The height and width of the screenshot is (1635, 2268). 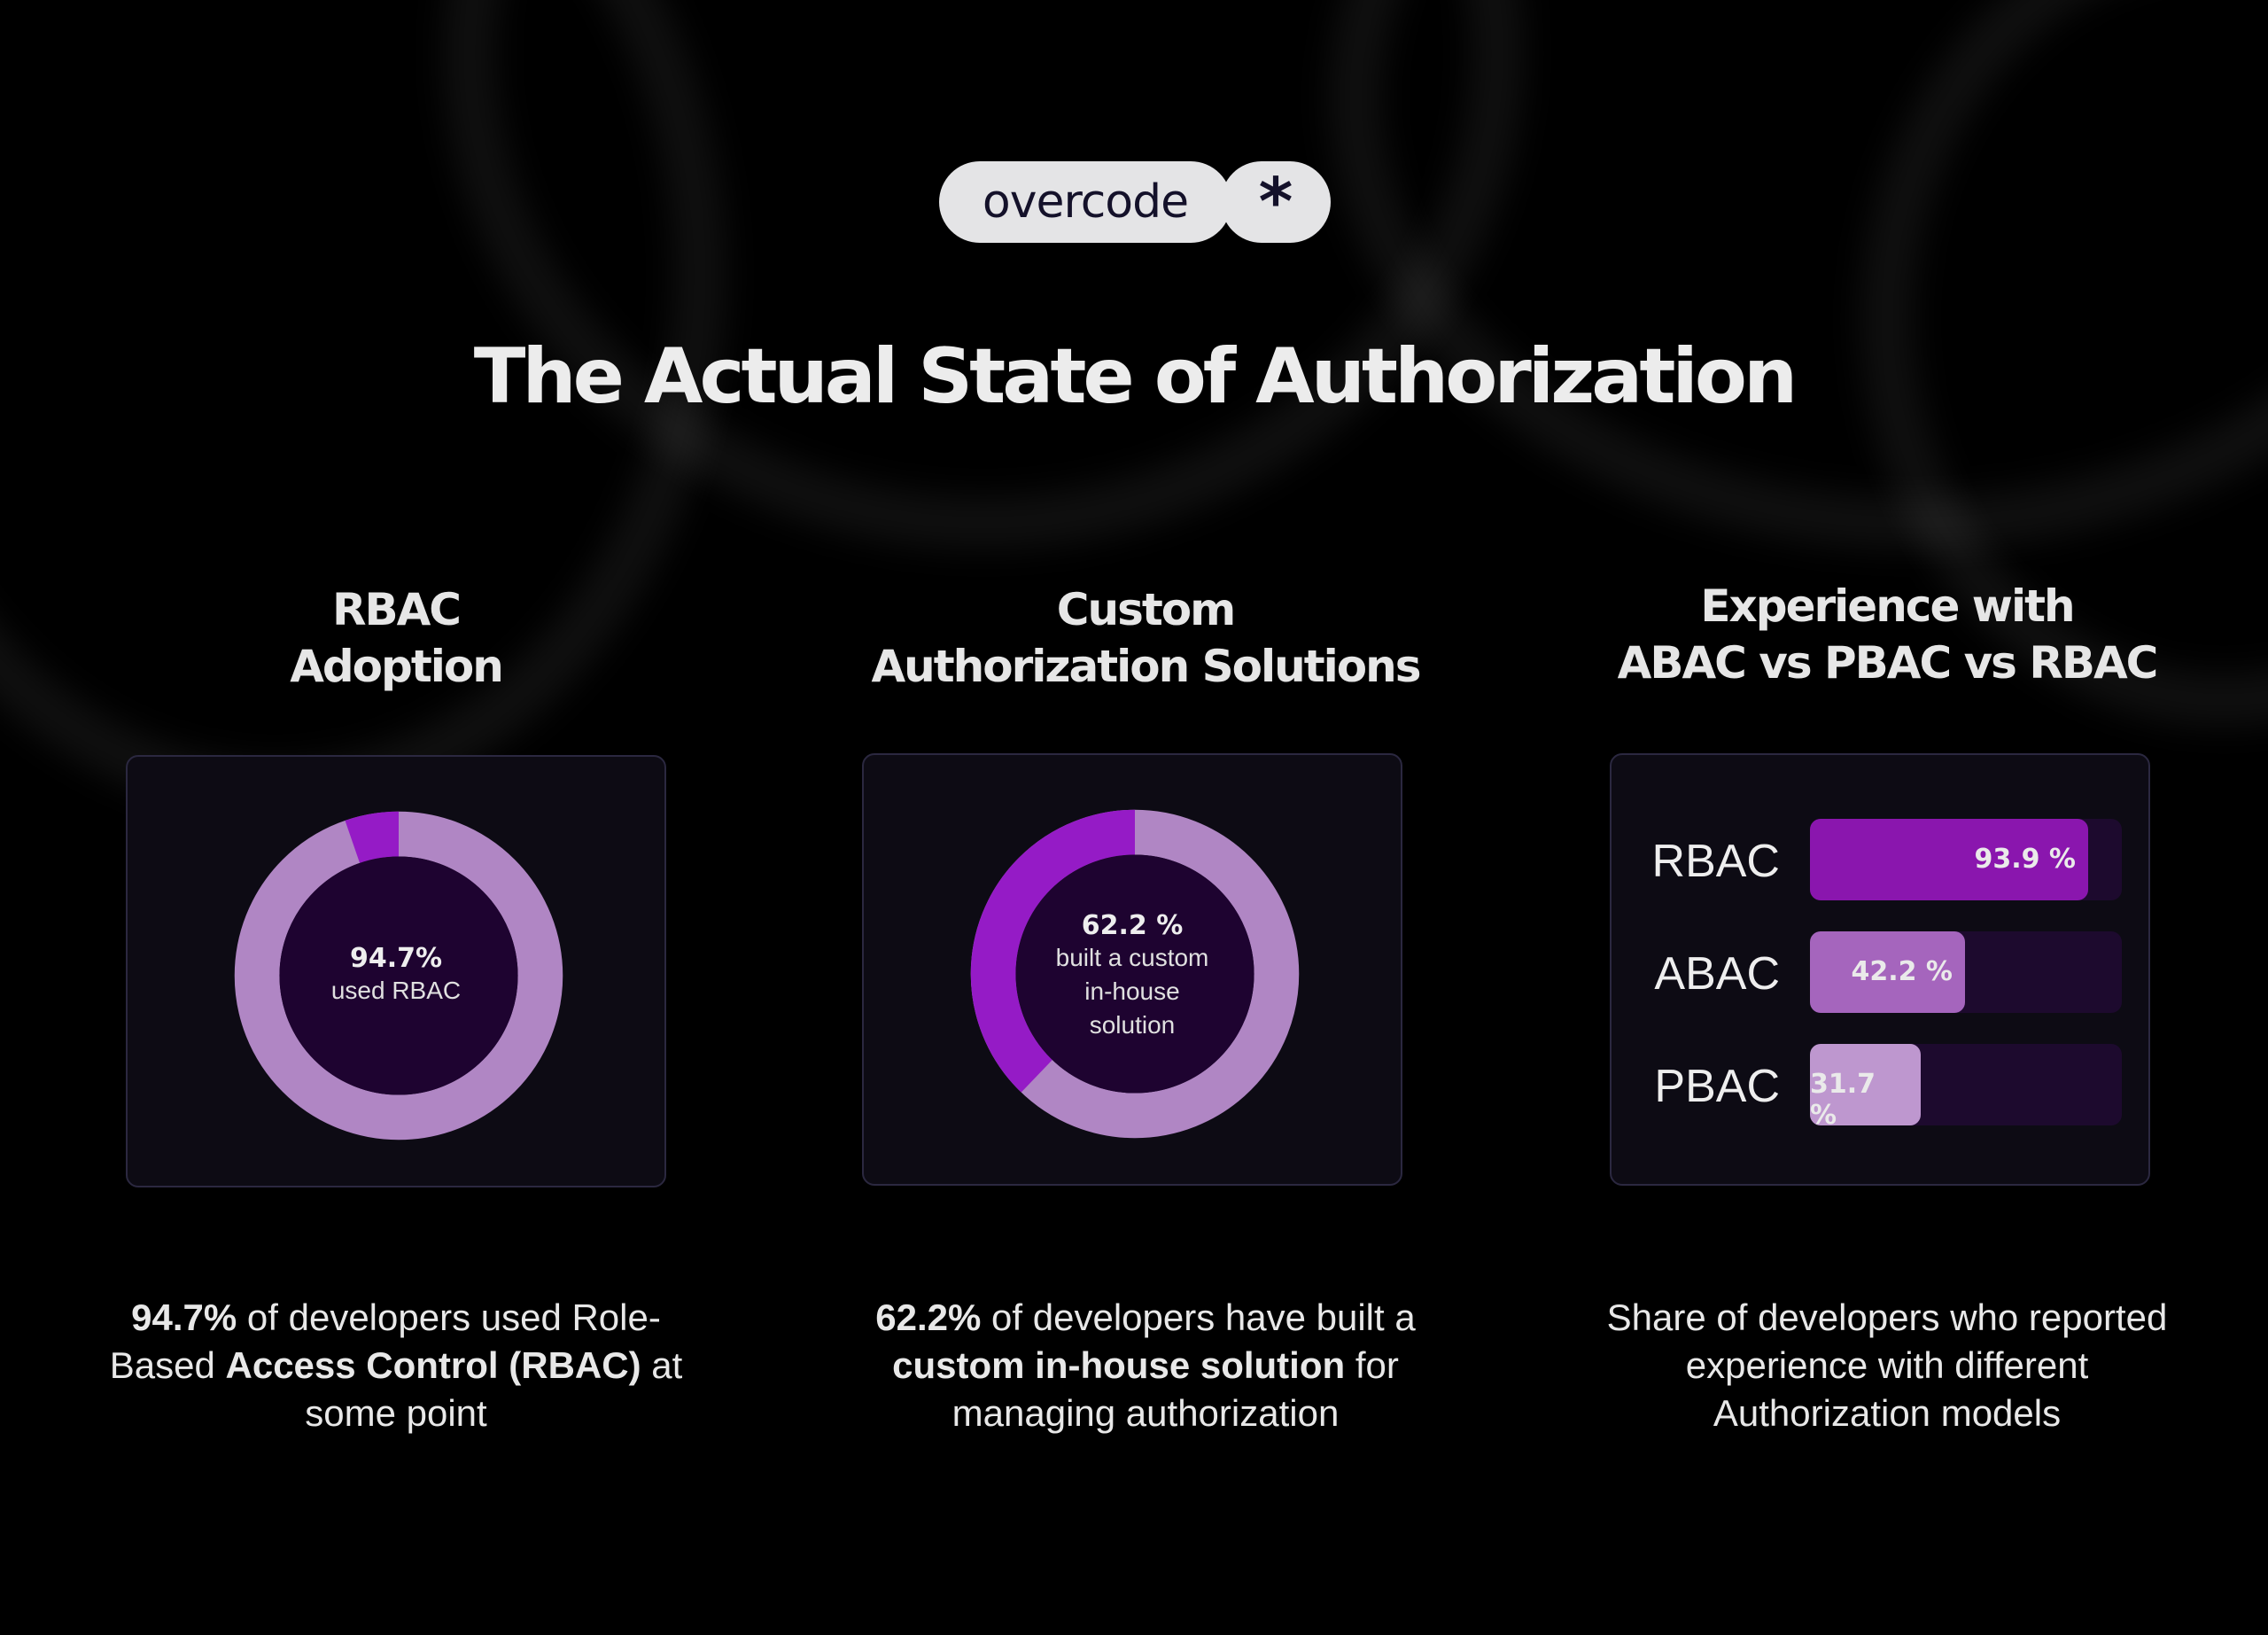 What do you see at coordinates (1717, 1086) in the screenshot?
I see `bar-label: PBAC` at bounding box center [1717, 1086].